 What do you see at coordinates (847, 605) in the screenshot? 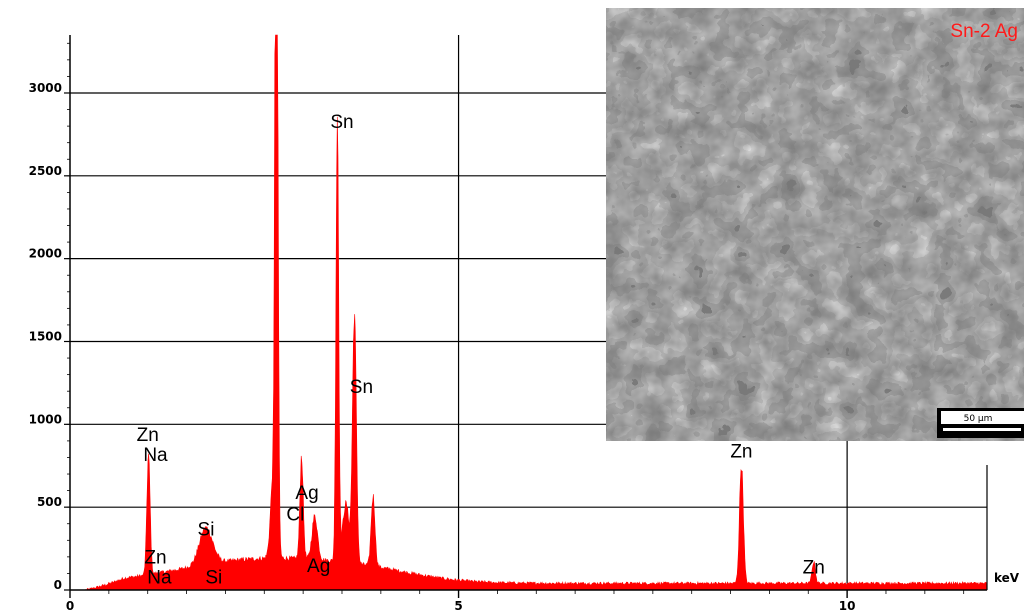
I see `x-tick-label: 10` at bounding box center [847, 605].